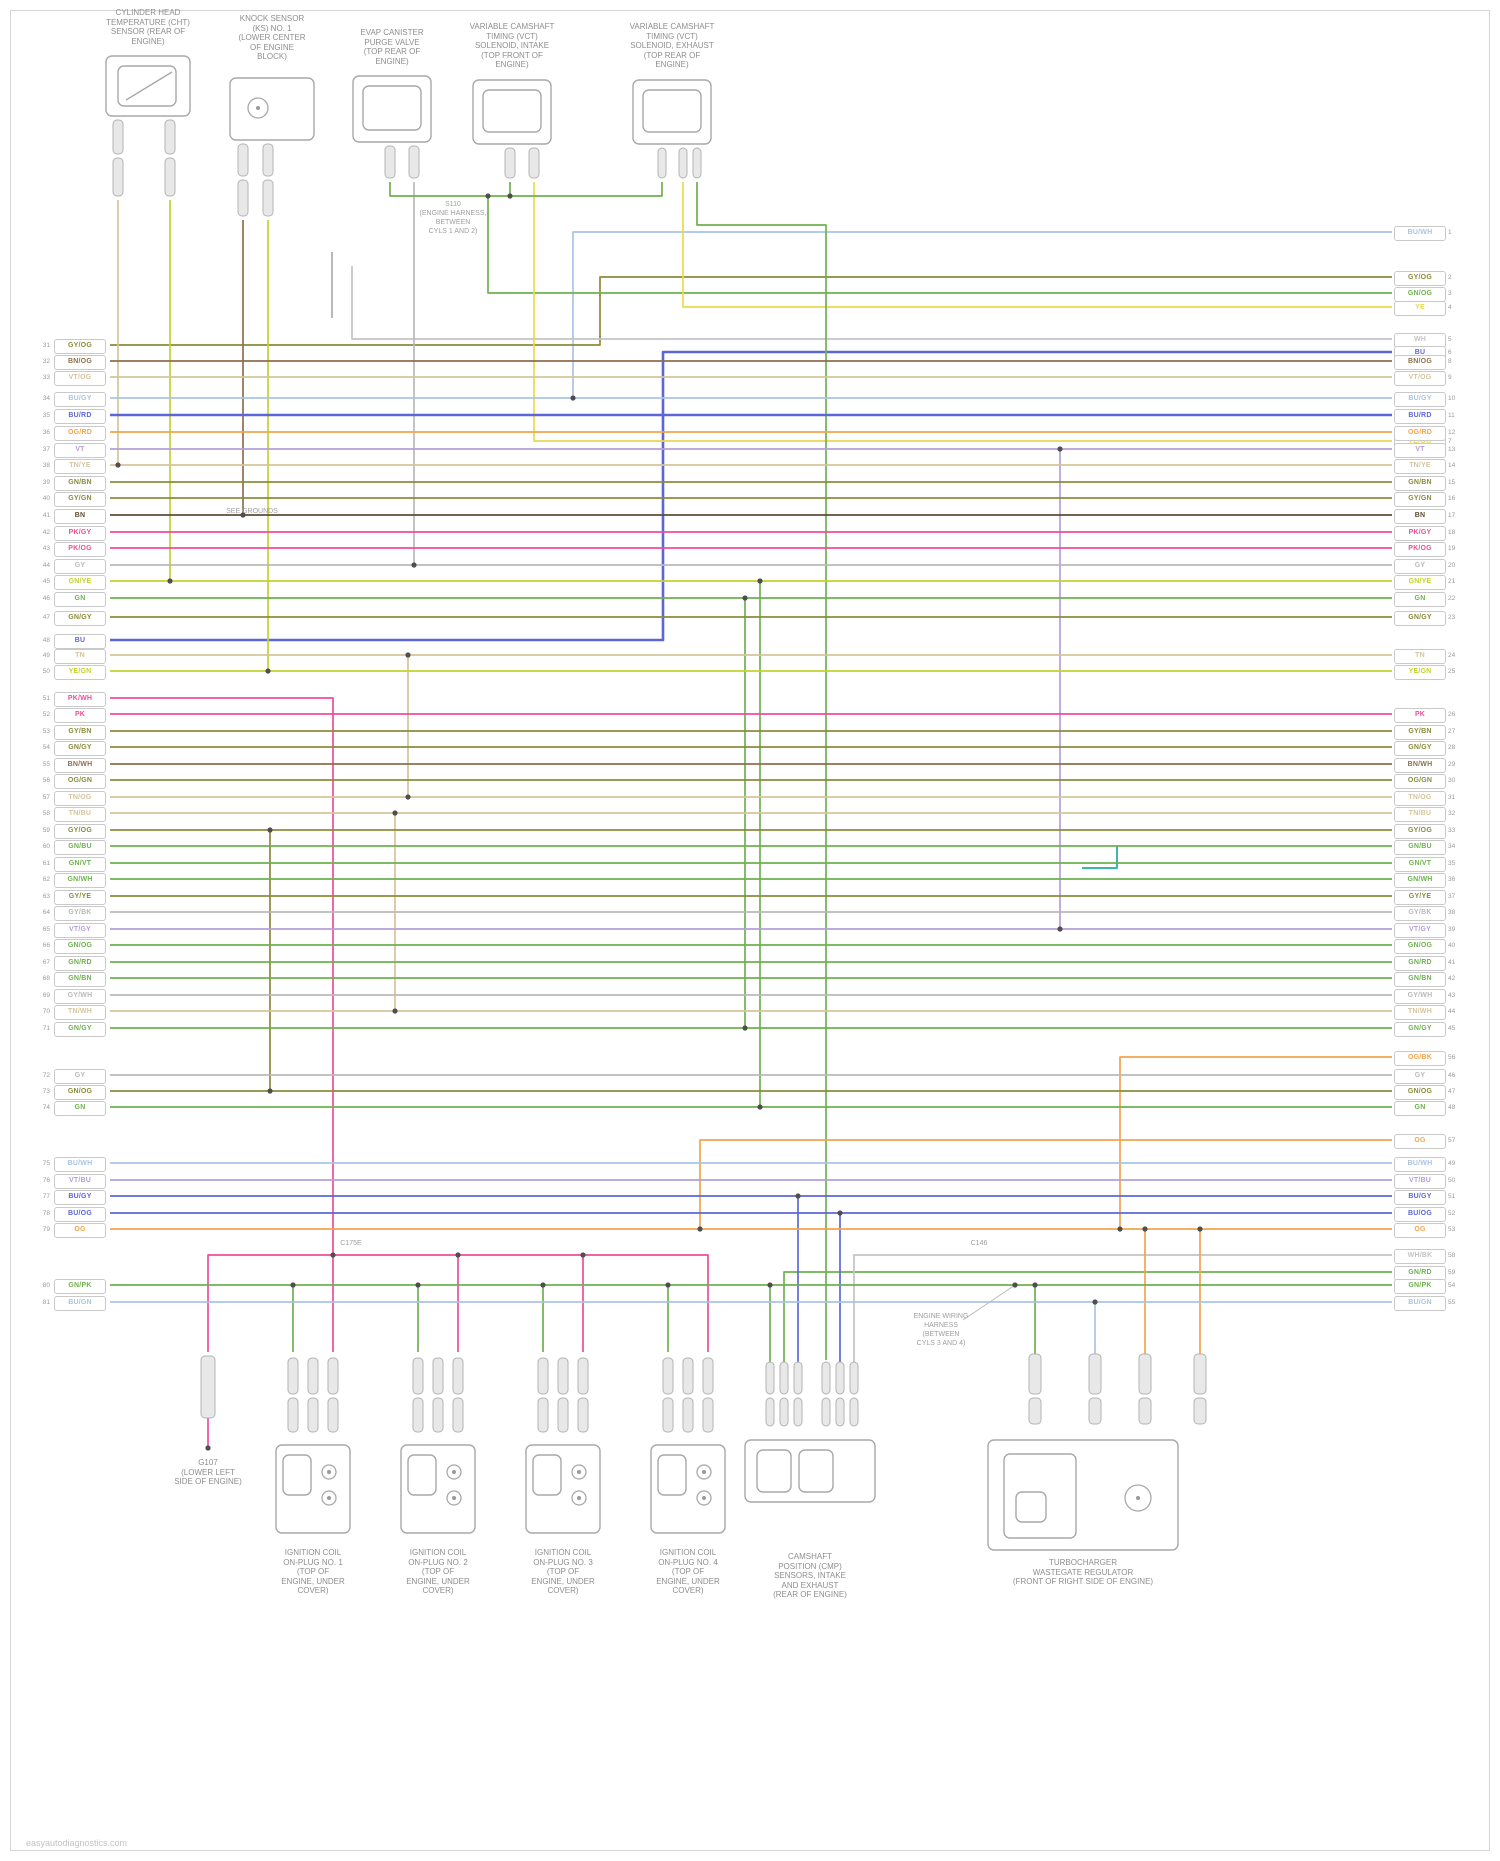 This screenshot has width=1500, height=1861. I want to click on sensor-symbol-line, so click(149, 86).